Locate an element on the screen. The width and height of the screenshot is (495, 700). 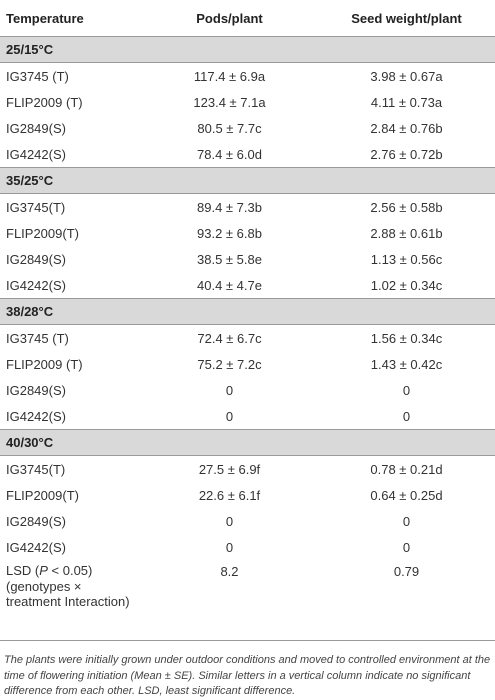
seed-weight-cell: 2.88 ± 0.61b is located at coordinates (406, 233).